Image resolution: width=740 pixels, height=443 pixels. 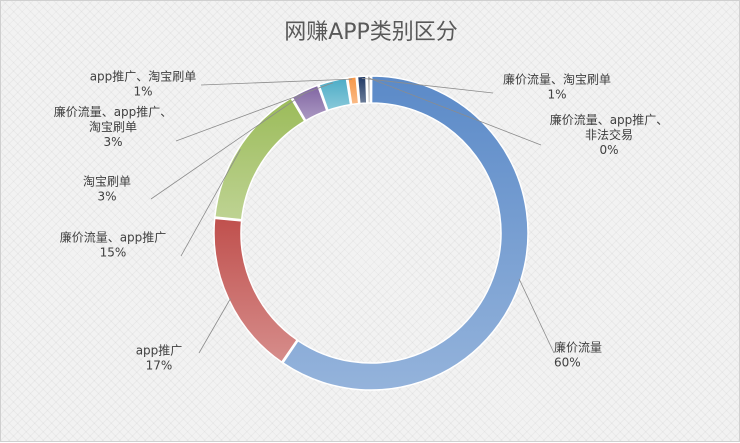 What do you see at coordinates (557, 87) in the screenshot?
I see `data-label-6: 廉价流量、淘宝刷单 1%` at bounding box center [557, 87].